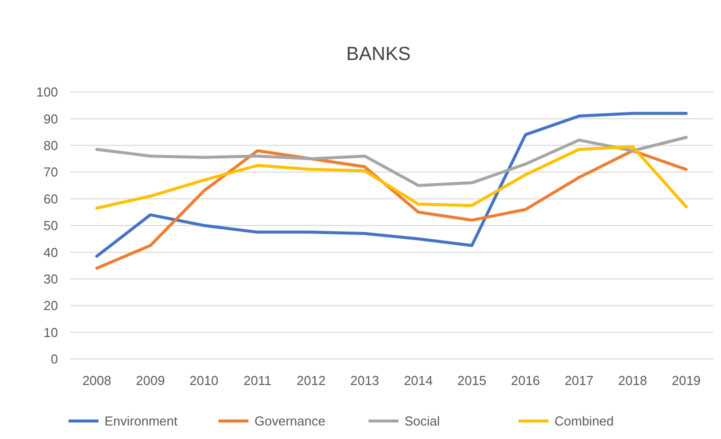 Image resolution: width=721 pixels, height=439 pixels. Describe the element at coordinates (47, 92) in the screenshot. I see `y-tick-label: 100` at that location.